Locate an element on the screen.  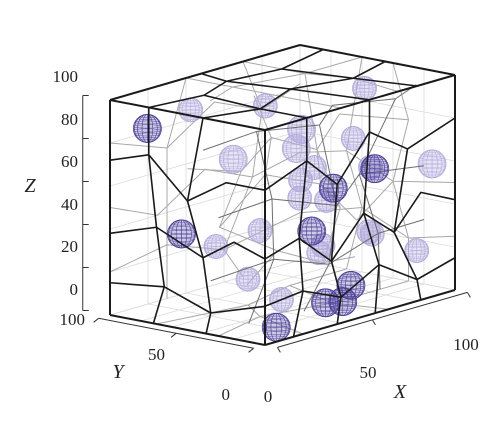
z-tick-label: 40 is located at coordinates (69, 204).